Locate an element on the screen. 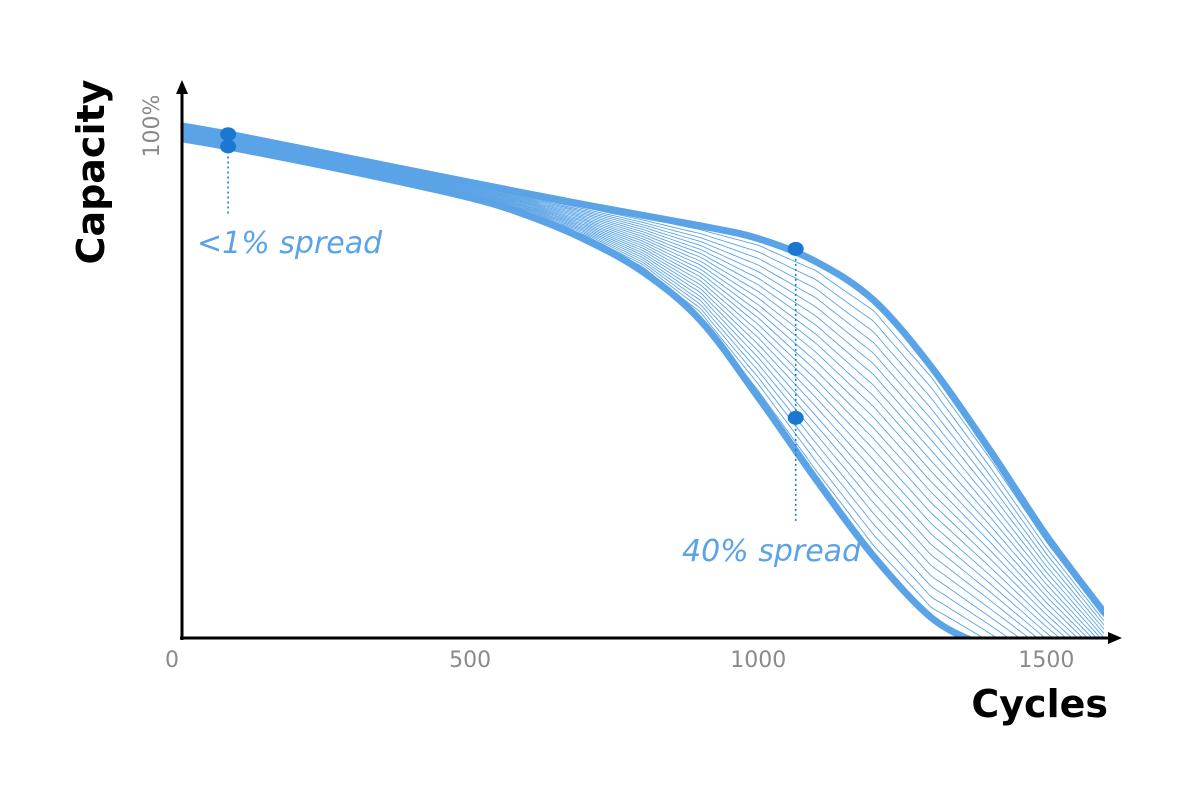 This screenshot has width=1200, height=800. annotation-label: <1% spread is located at coordinates (290, 243).